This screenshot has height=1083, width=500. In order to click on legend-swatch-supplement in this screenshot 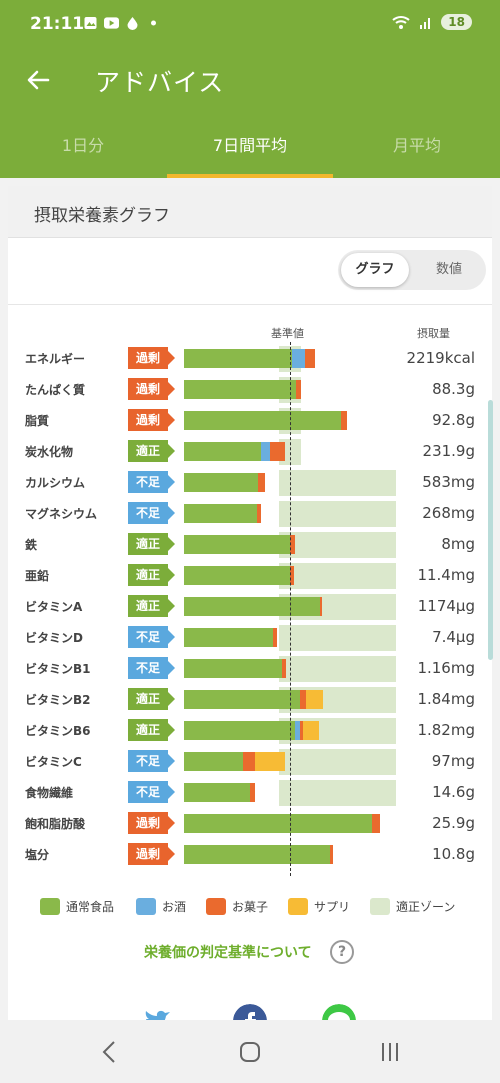, I will do `click(298, 906)`.